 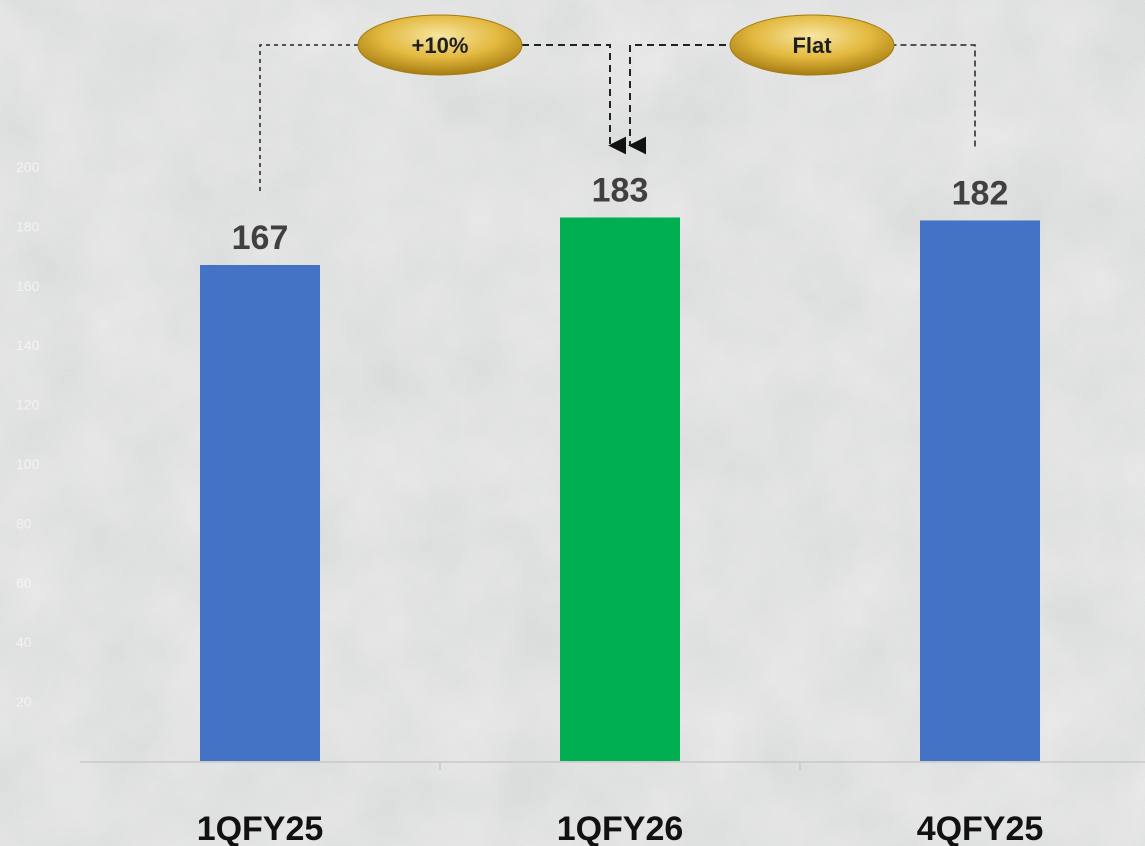 I want to click on annotation-1: Flat, so click(x=802, y=84).